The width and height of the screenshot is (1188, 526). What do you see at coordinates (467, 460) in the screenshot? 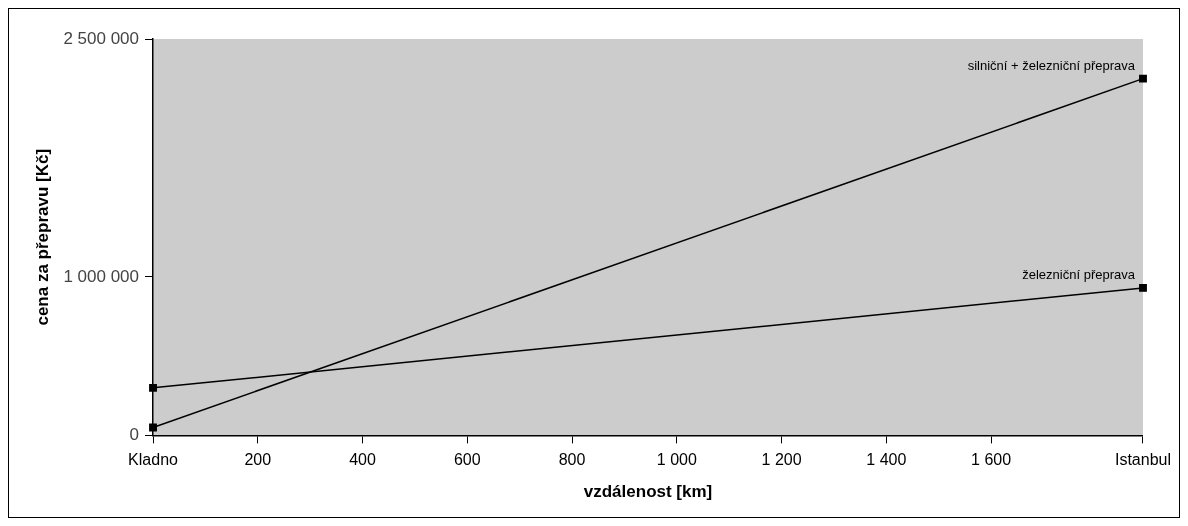
I see `x-tick-label: 600` at bounding box center [467, 460].